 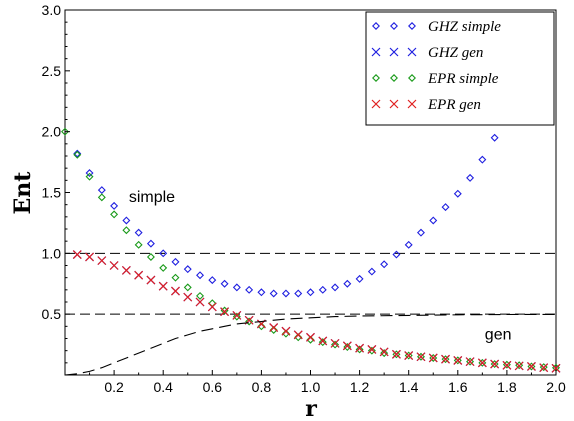 What do you see at coordinates (455, 53) in the screenshot?
I see `legend-label-ghz-gen: GHZ gen` at bounding box center [455, 53].